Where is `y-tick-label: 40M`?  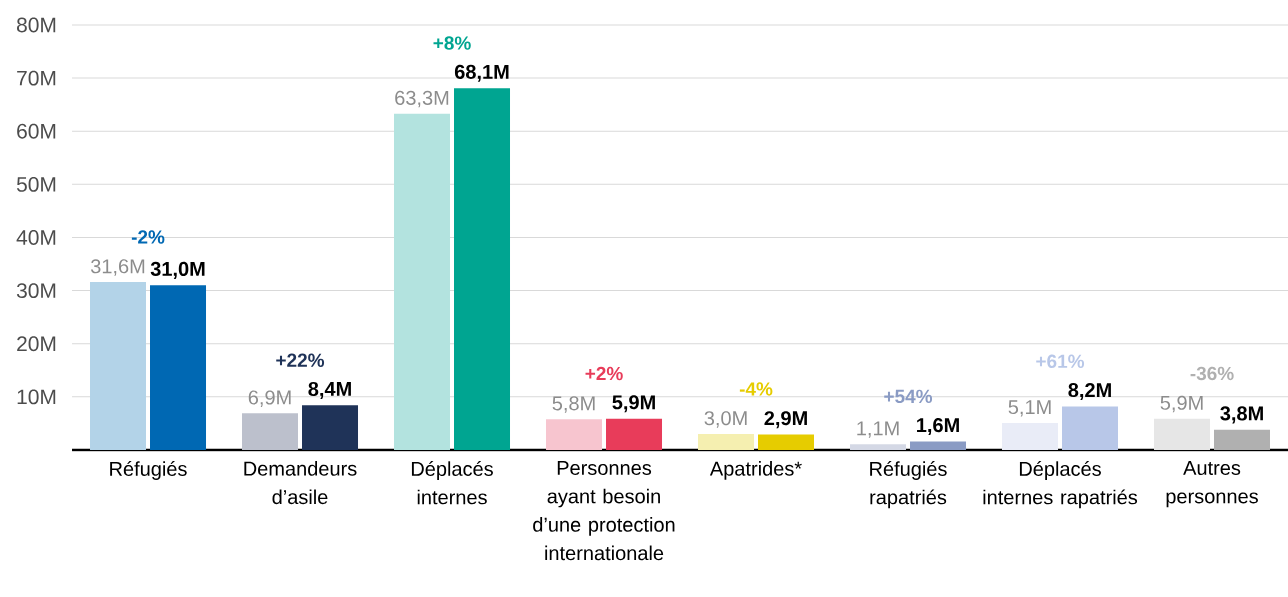 y-tick-label: 40M is located at coordinates (36, 237).